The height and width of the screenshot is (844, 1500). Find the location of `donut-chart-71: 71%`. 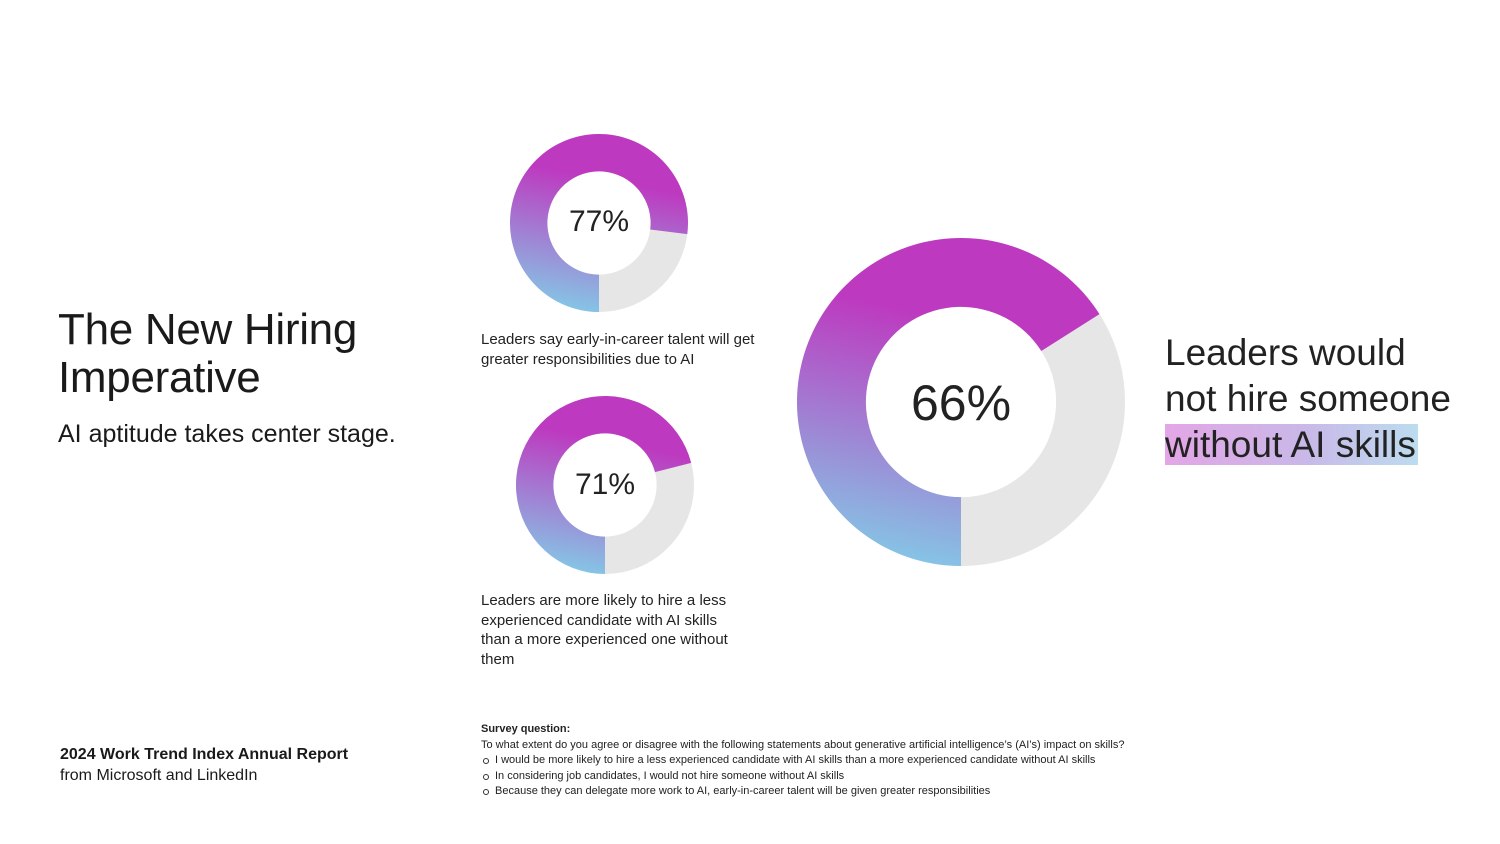

donut-chart-71: 71% is located at coordinates (605, 485).